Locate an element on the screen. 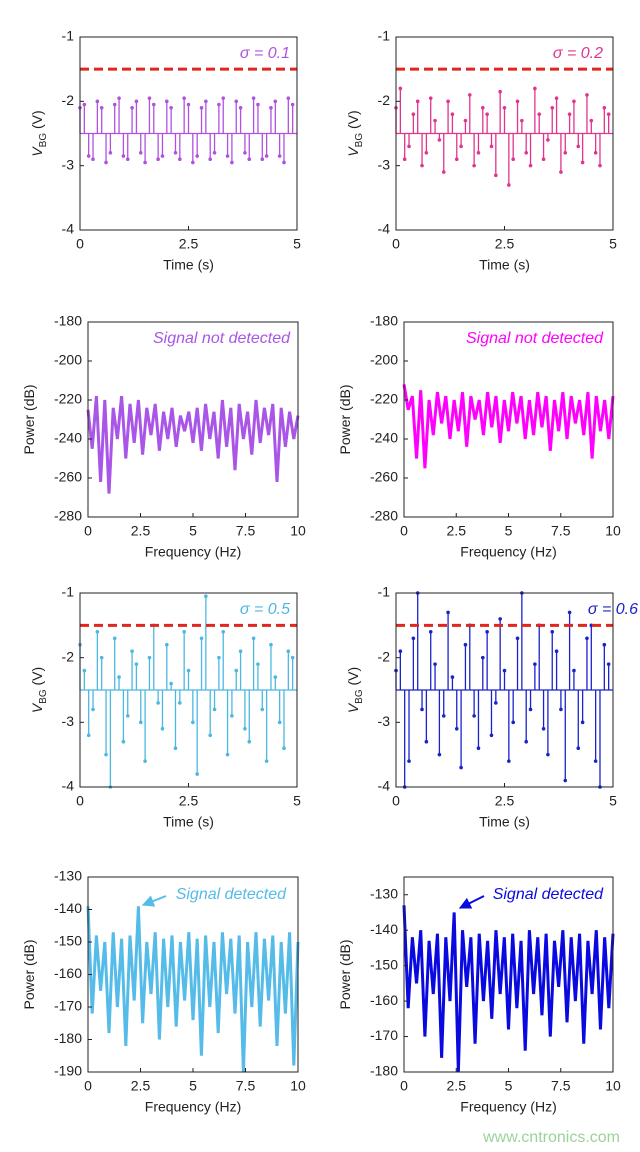 The width and height of the screenshot is (640, 1152). annotation: Signal not detected is located at coordinates (535, 338).